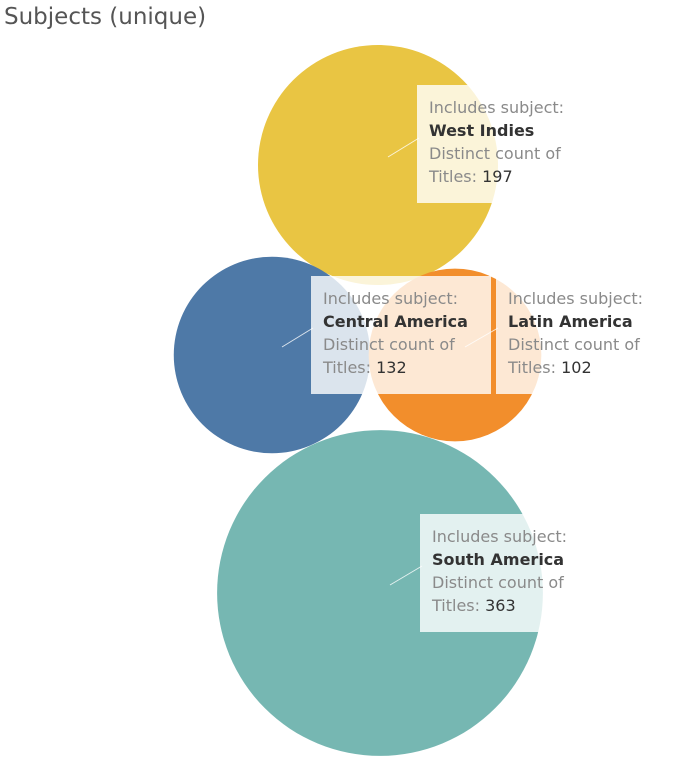 The image size is (678, 761). What do you see at coordinates (391, 367) in the screenshot?
I see `tooltip-measure-value: 132` at bounding box center [391, 367].